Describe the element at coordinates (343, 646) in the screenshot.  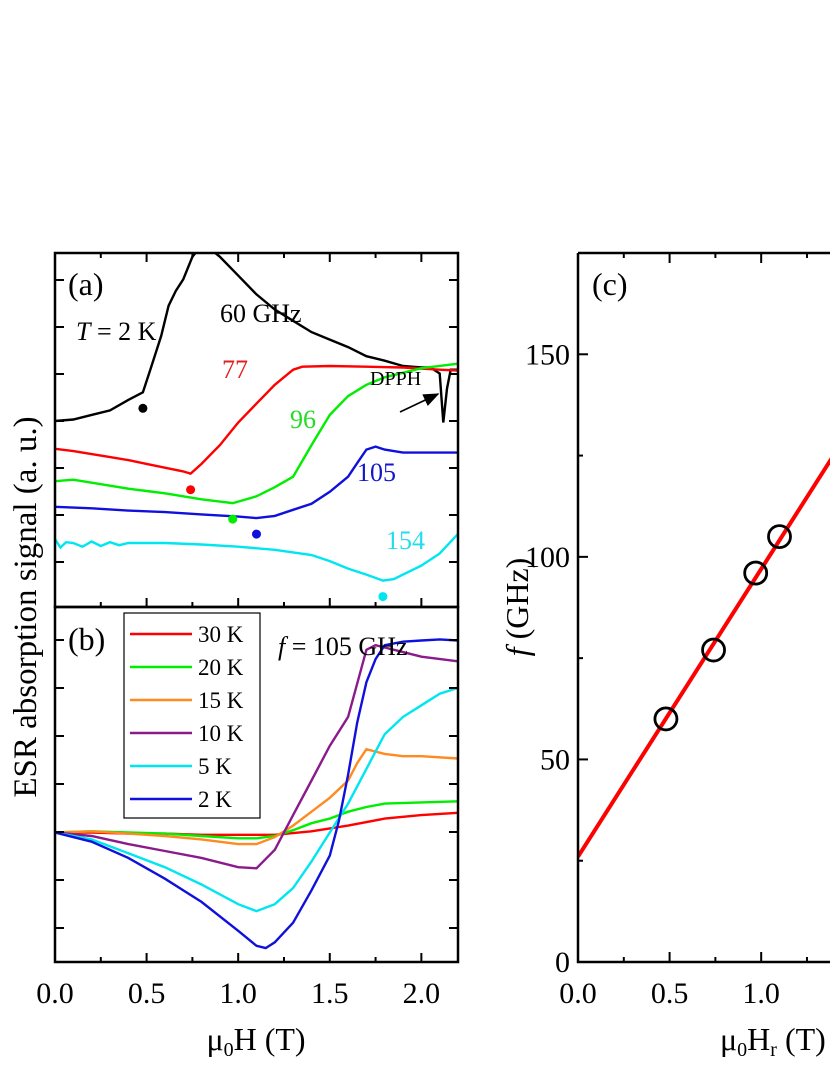
I see `frequency-annotation: f = 105 GHz` at that location.